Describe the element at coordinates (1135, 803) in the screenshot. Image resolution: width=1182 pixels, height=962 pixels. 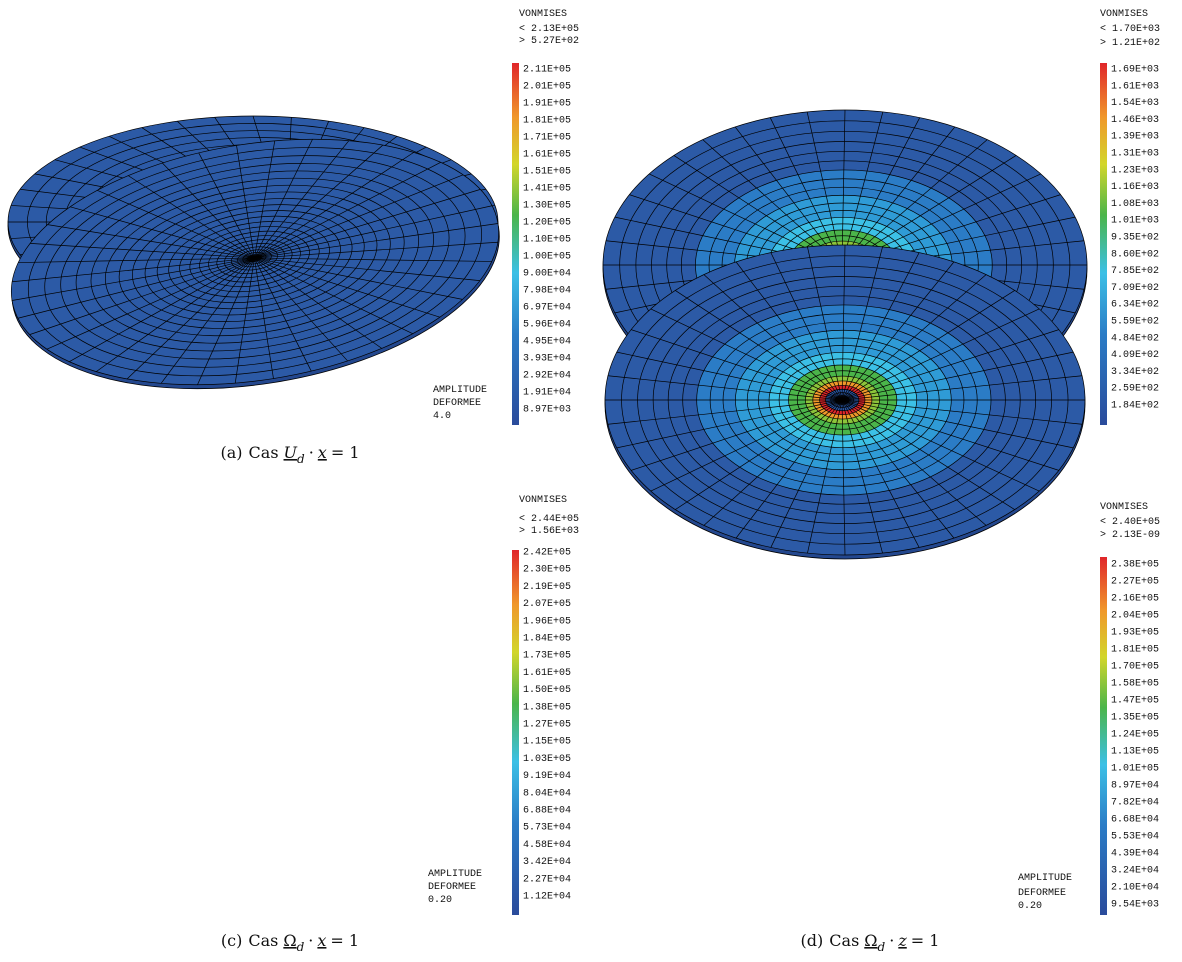
I see `legend-level: 7.82E+04` at that location.